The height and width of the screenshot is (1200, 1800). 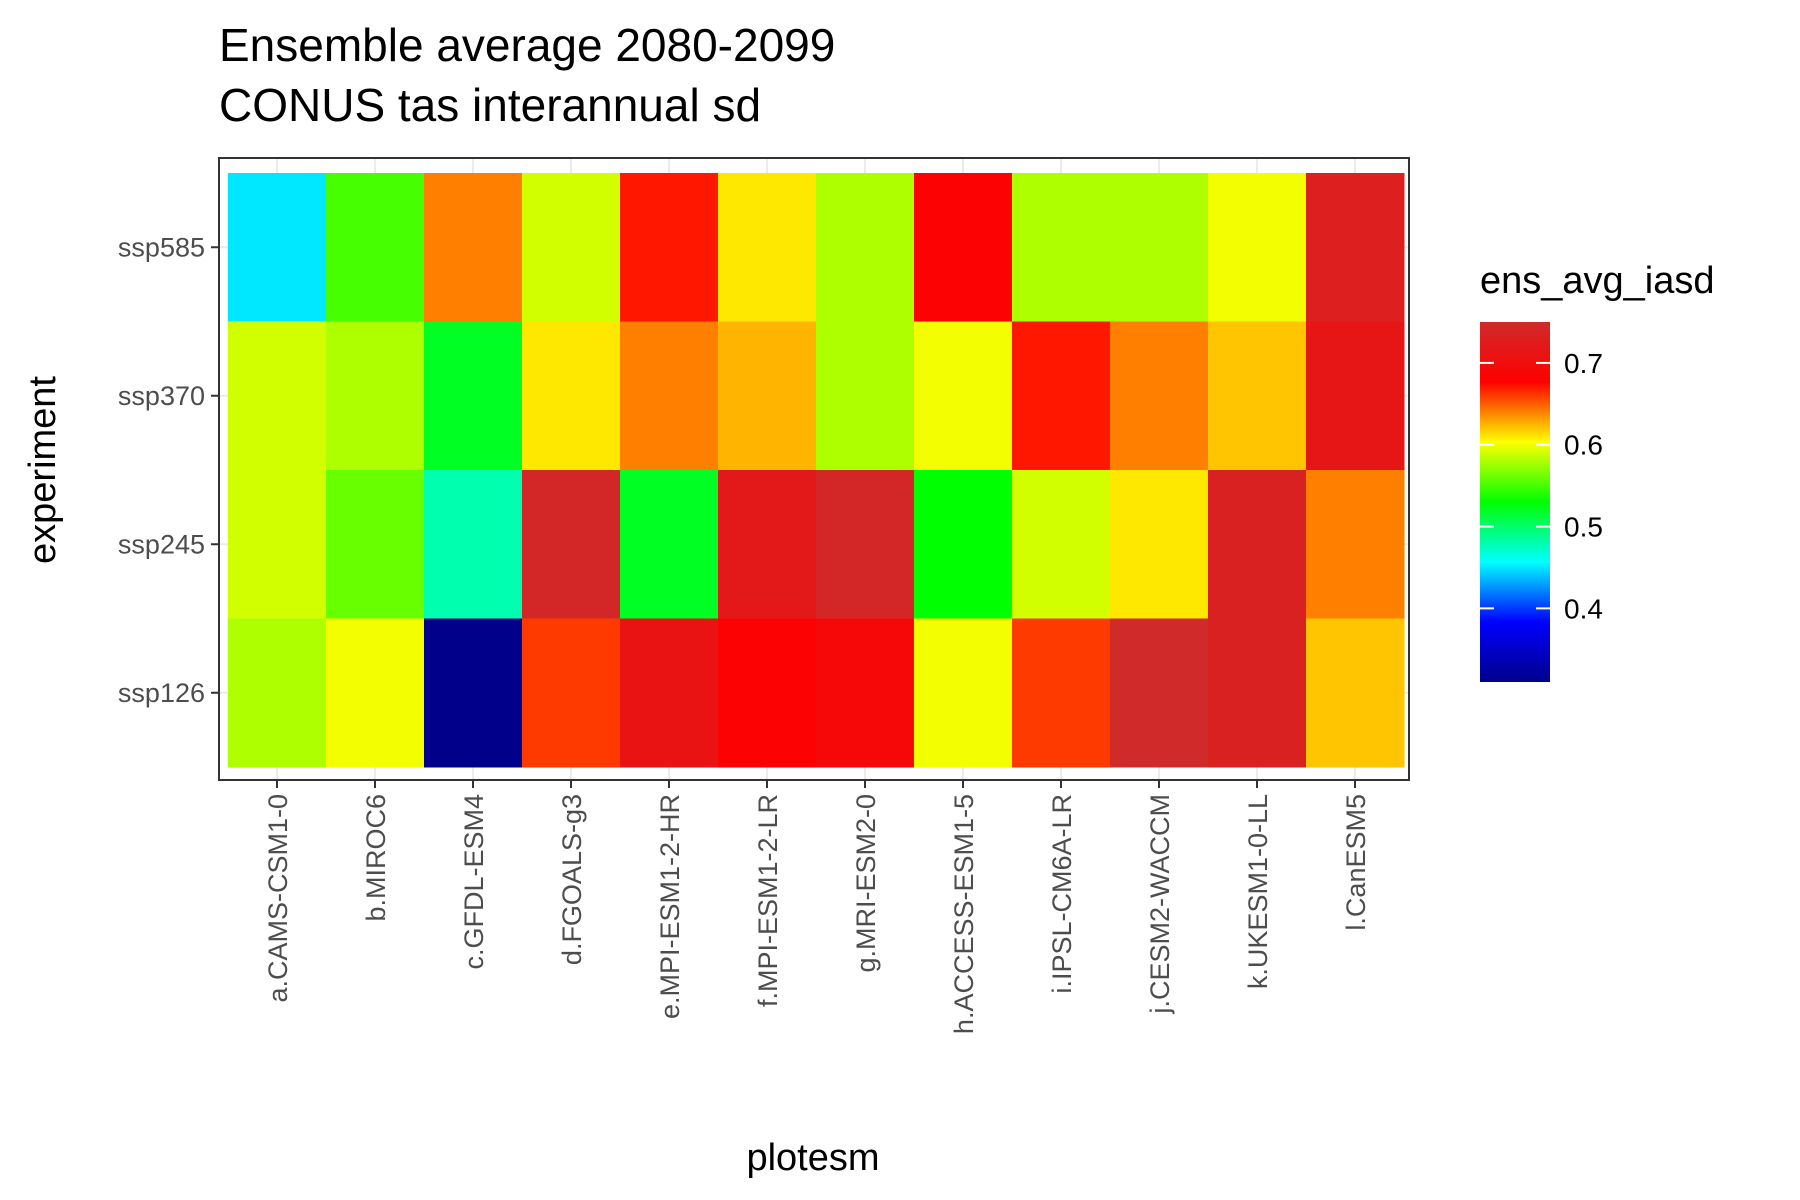 I want to click on heatmap-cell-ssp370-c, so click(x=473, y=396).